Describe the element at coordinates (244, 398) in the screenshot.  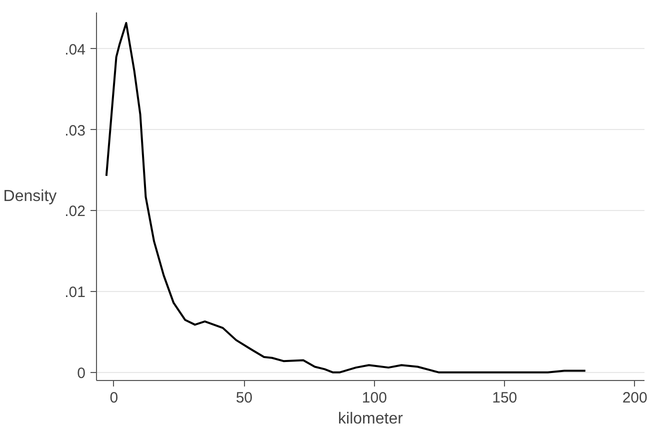
I see `x-tick-label: 50` at that location.